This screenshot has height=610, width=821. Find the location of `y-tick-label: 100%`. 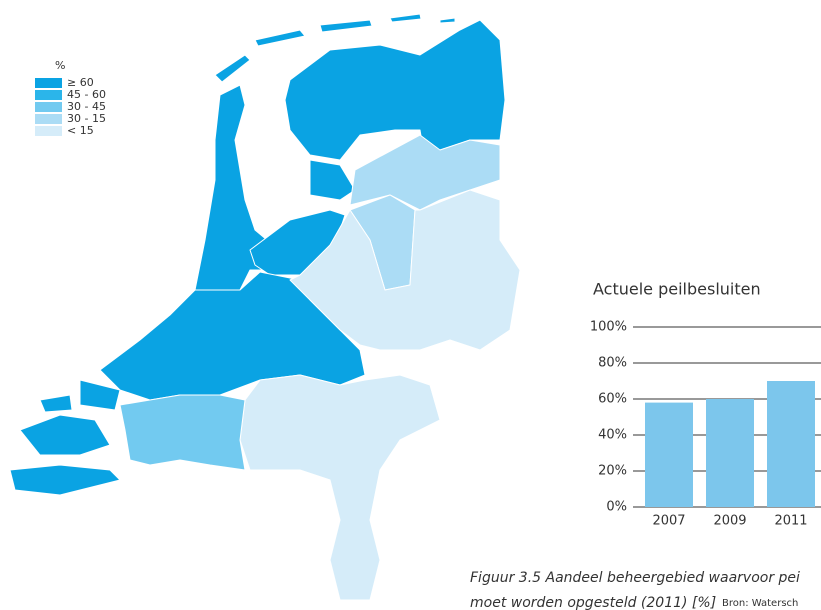

y-tick-label: 100% is located at coordinates (608, 327).